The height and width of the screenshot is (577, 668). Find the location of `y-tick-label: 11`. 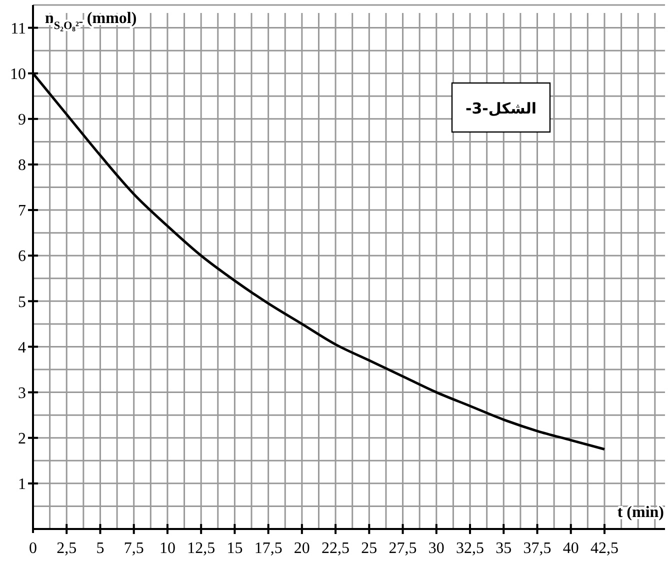

y-tick-label: 11 is located at coordinates (18, 29).